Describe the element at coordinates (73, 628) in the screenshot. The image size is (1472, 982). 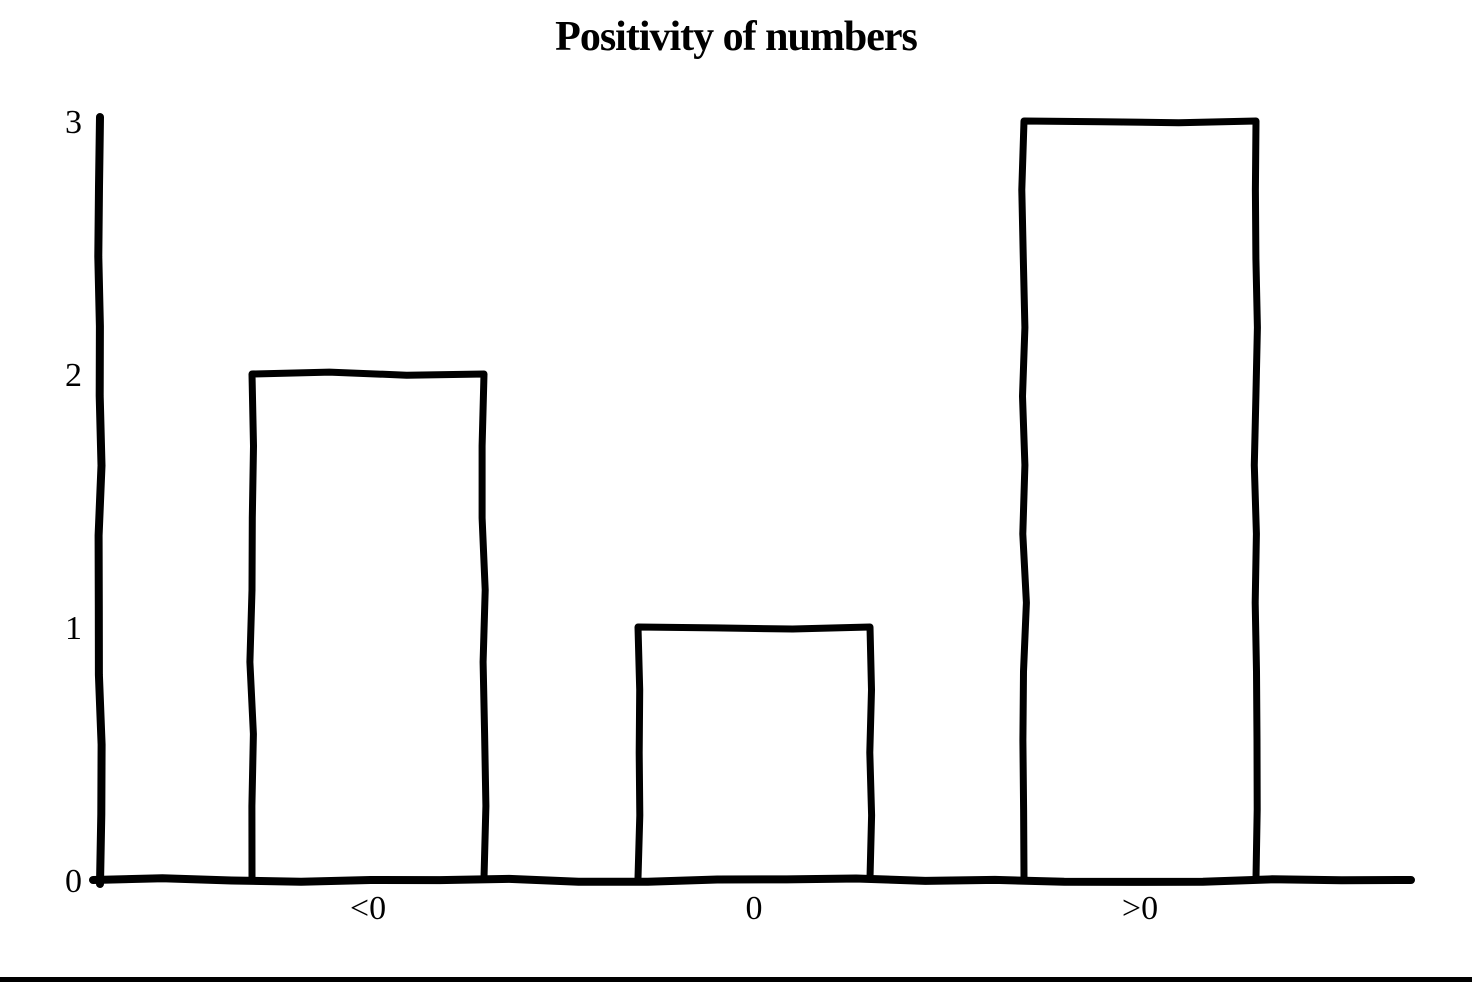
I see `y-tick-label-1: 1` at that location.